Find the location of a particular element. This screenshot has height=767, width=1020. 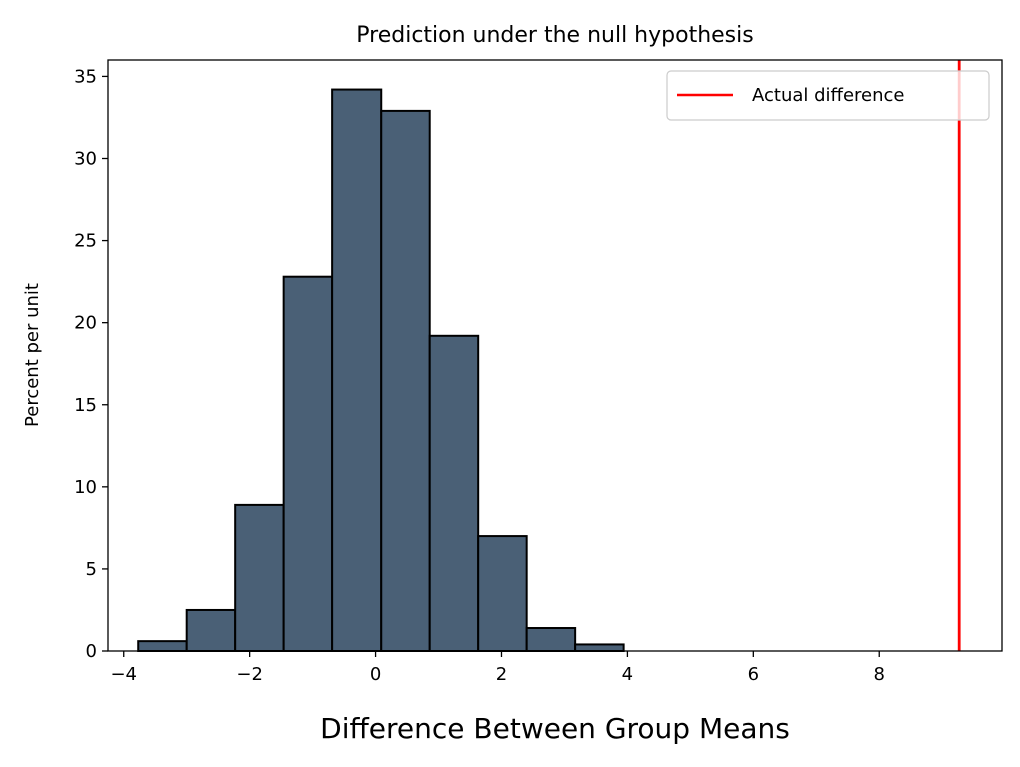

legend: Actual difference is located at coordinates (828, 95).